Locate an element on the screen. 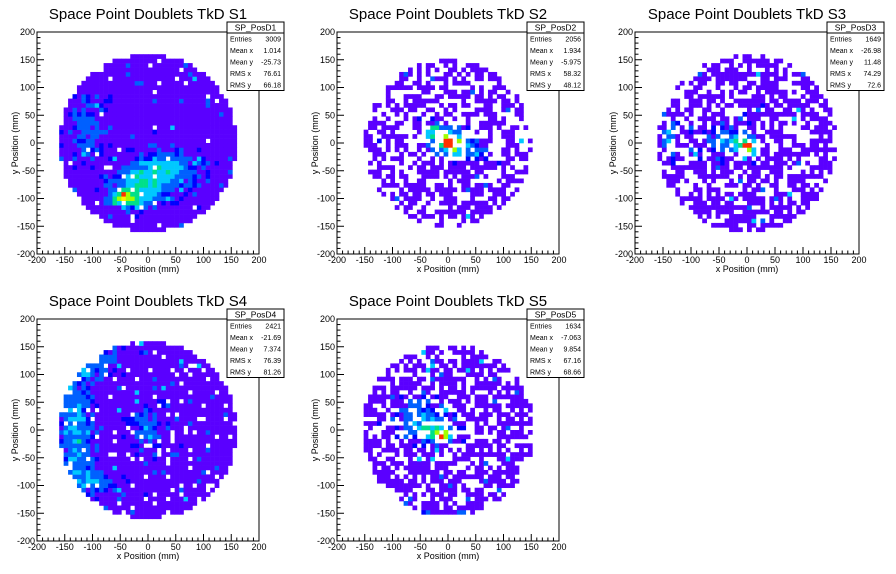 The image size is (896, 574). stats-row-value: 11.48 is located at coordinates (872, 63).